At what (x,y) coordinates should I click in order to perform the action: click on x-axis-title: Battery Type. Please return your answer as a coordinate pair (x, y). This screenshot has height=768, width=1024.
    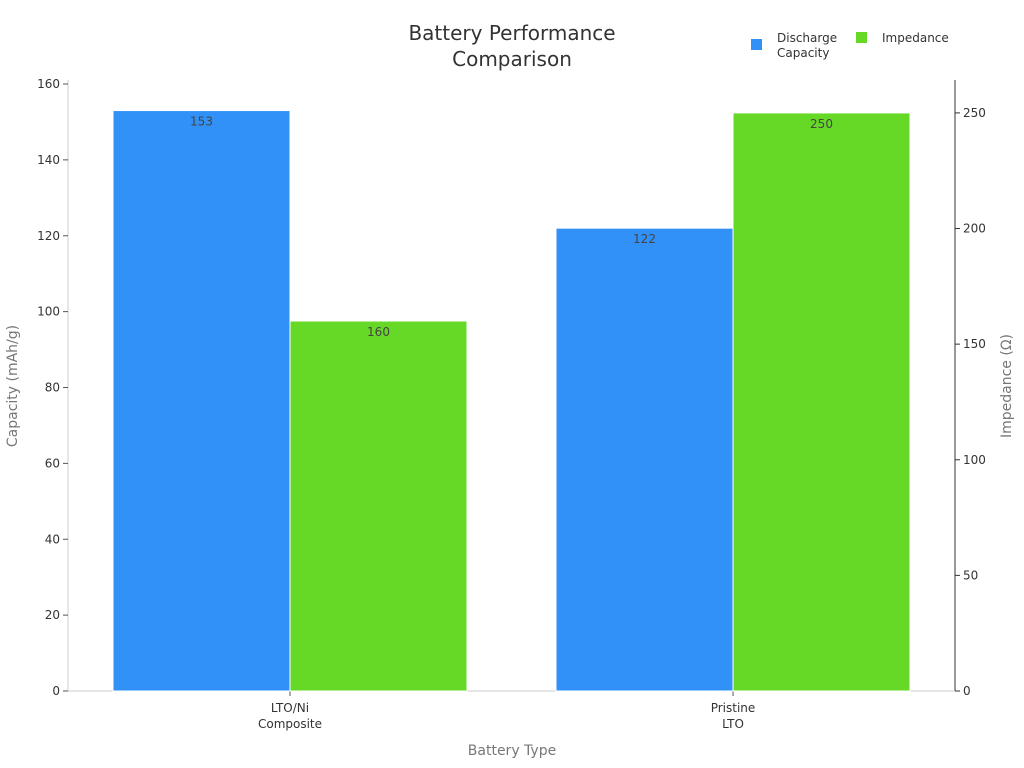
    Looking at the image, I should click on (512, 751).